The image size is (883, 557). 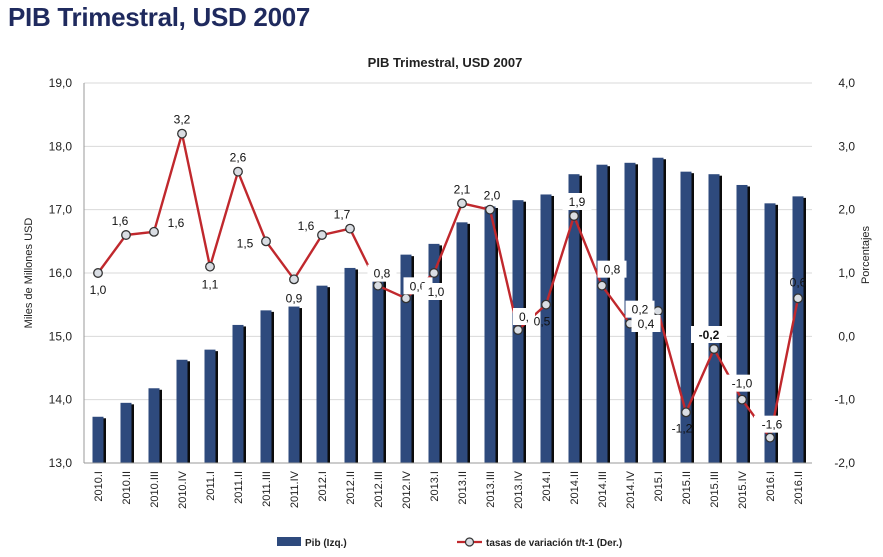 I want to click on x-tick-label: 2012.III, so click(x=379, y=489).